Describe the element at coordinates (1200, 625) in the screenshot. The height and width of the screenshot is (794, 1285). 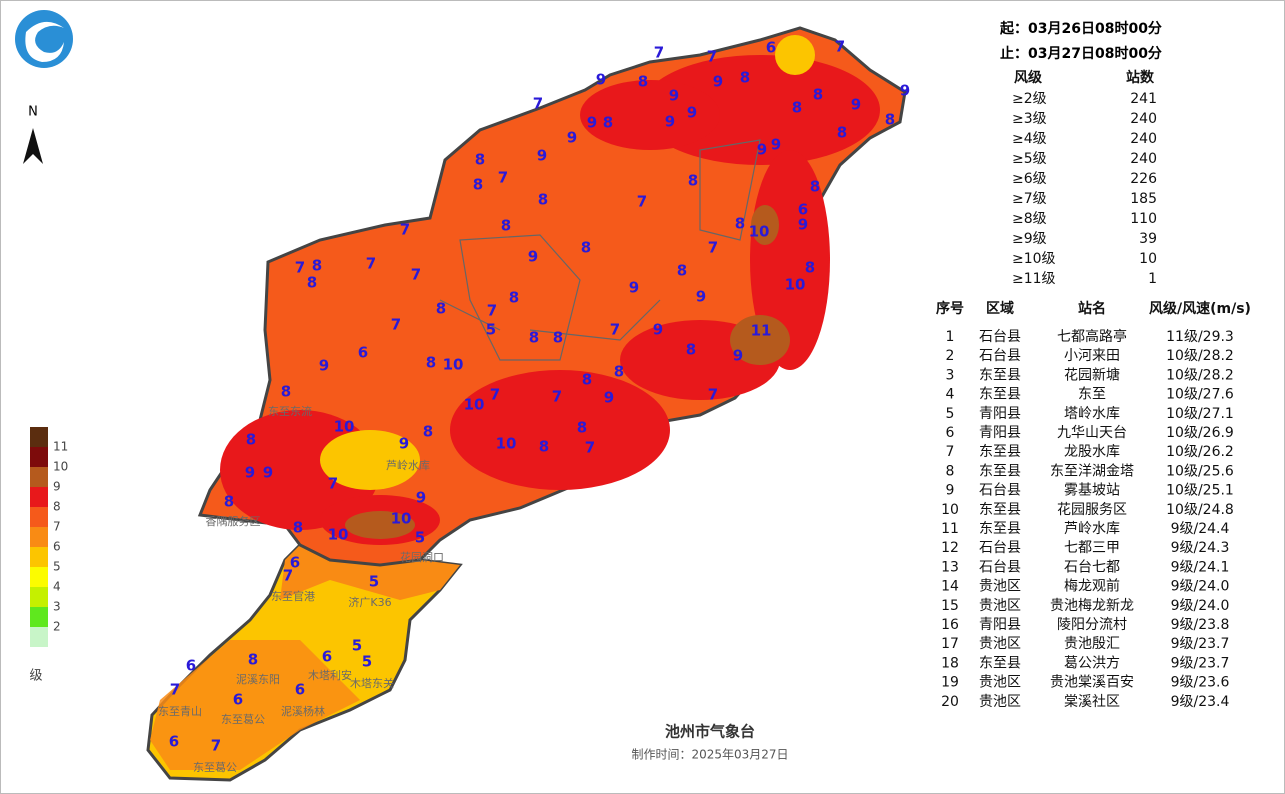
I see `station-cell: 9级/23.8` at that location.